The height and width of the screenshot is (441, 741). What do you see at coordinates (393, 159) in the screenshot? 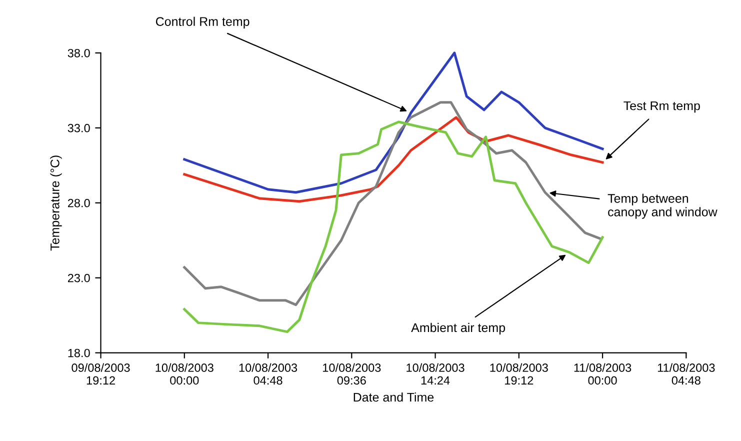
I see `line-series` at bounding box center [393, 159].